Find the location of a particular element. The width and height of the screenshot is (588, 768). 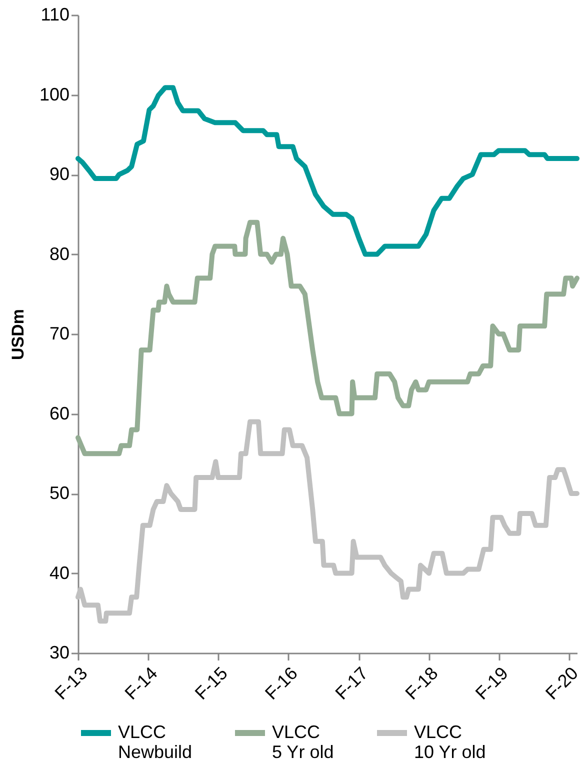

legend-label: VLCC 10 Yr old is located at coordinates (450, 742).